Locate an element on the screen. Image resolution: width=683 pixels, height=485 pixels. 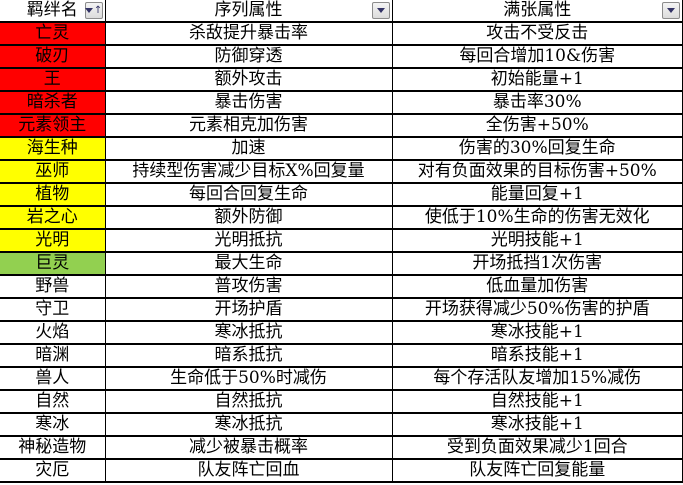
header-cell-full-attr: 满张属性 is located at coordinates (537, 11).